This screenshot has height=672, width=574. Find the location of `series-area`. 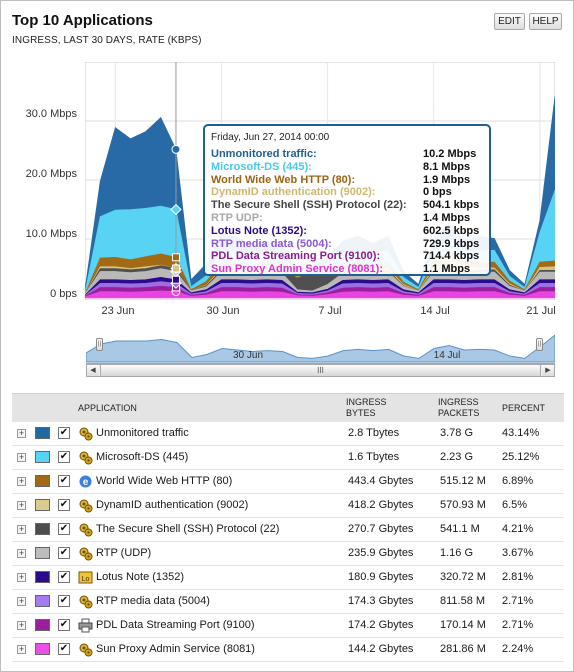

series-area is located at coordinates (320, 294).